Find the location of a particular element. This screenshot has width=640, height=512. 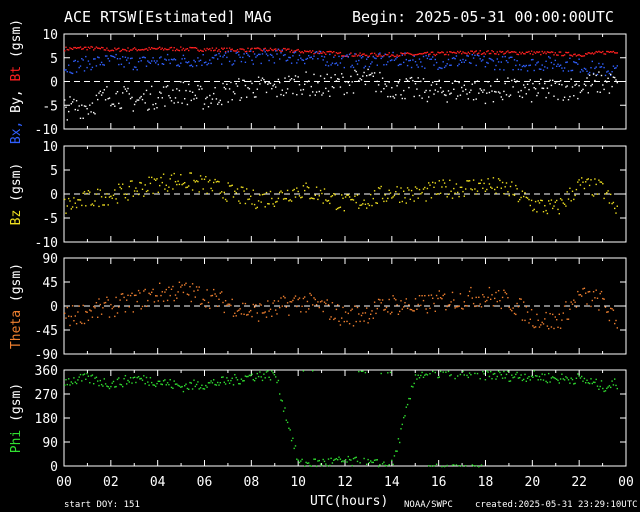

y-axis-label-part: (gsm) is located at coordinates (16, 286).